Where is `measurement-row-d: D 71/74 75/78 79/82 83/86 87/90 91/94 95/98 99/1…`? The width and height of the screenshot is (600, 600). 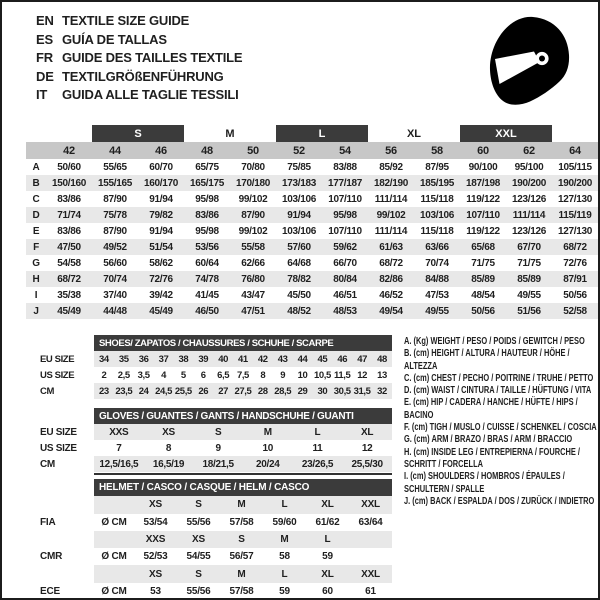 measurement-row-d: D 71/74 75/78 79/82 83/86 87/90 91/94 95/98 99/1… is located at coordinates (312, 215).